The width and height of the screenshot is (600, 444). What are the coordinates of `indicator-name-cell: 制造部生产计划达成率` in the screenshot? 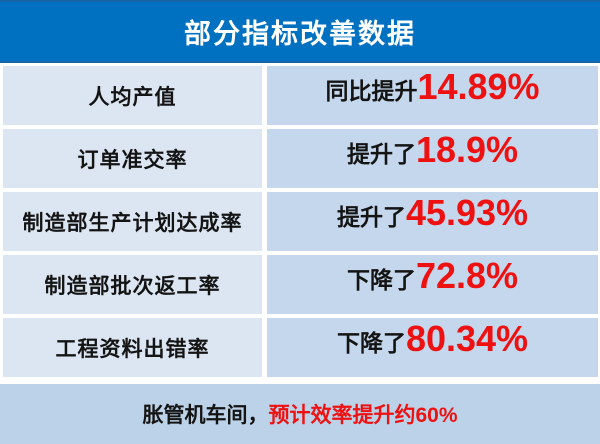 It's located at (132, 221).